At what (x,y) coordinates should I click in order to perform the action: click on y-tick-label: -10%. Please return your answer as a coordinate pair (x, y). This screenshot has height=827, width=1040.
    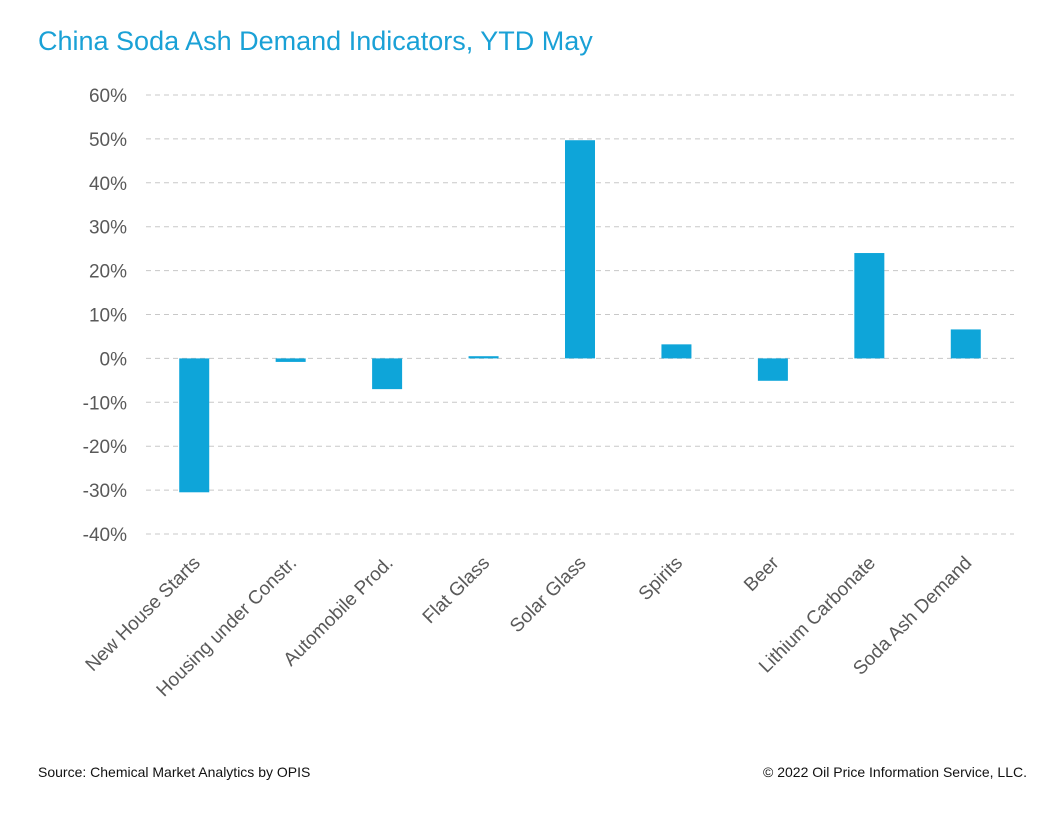
    Looking at the image, I should click on (105, 403).